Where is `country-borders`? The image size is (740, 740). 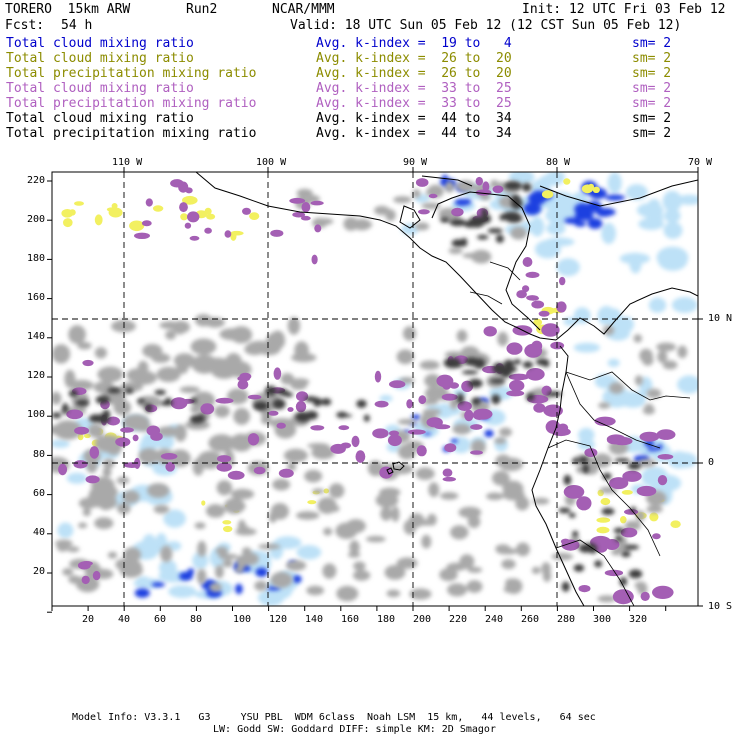 country-borders is located at coordinates (580, 433).